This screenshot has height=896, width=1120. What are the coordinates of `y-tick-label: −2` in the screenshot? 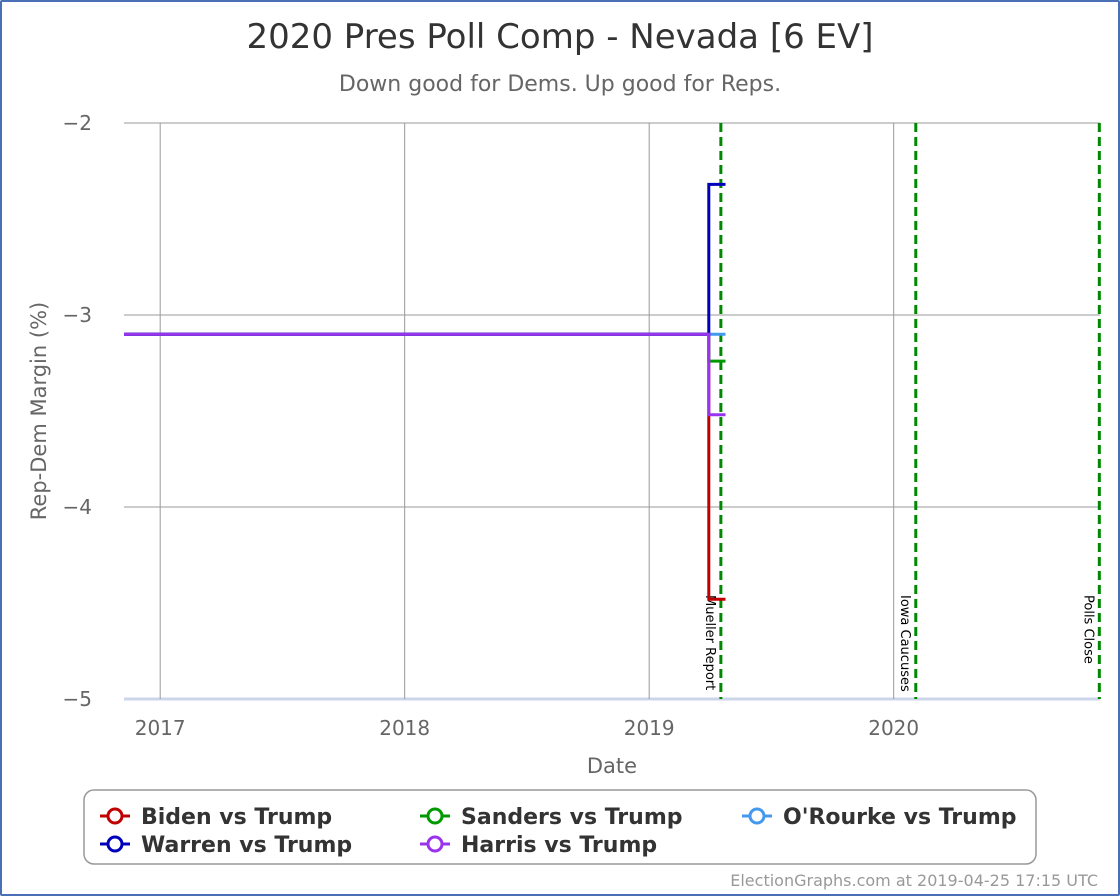 It's located at (77, 123).